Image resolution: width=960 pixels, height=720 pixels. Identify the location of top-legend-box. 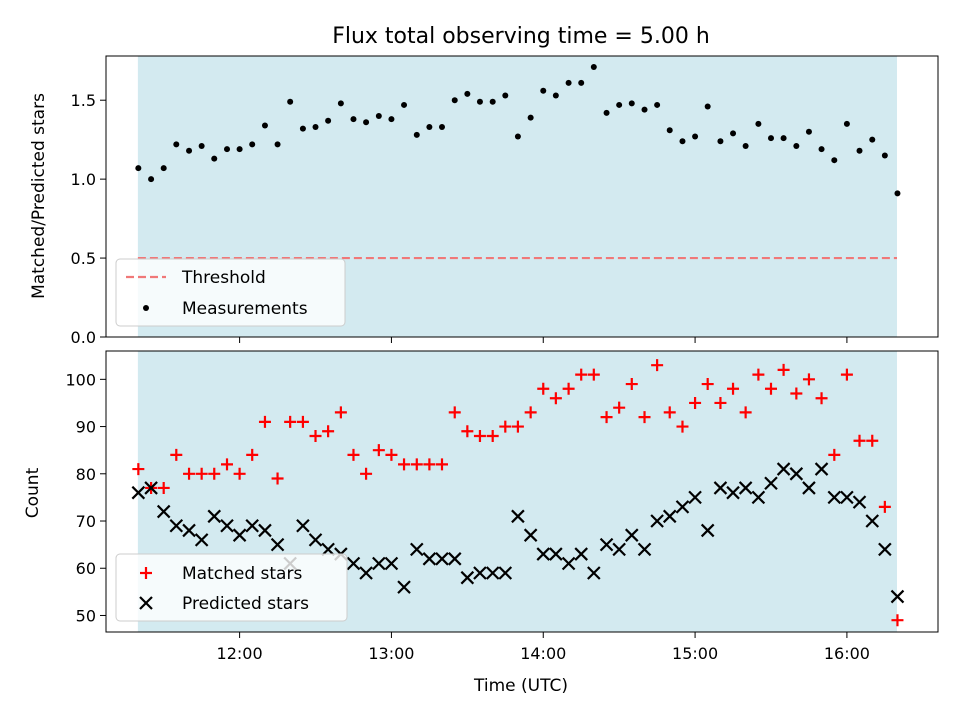
(230, 292).